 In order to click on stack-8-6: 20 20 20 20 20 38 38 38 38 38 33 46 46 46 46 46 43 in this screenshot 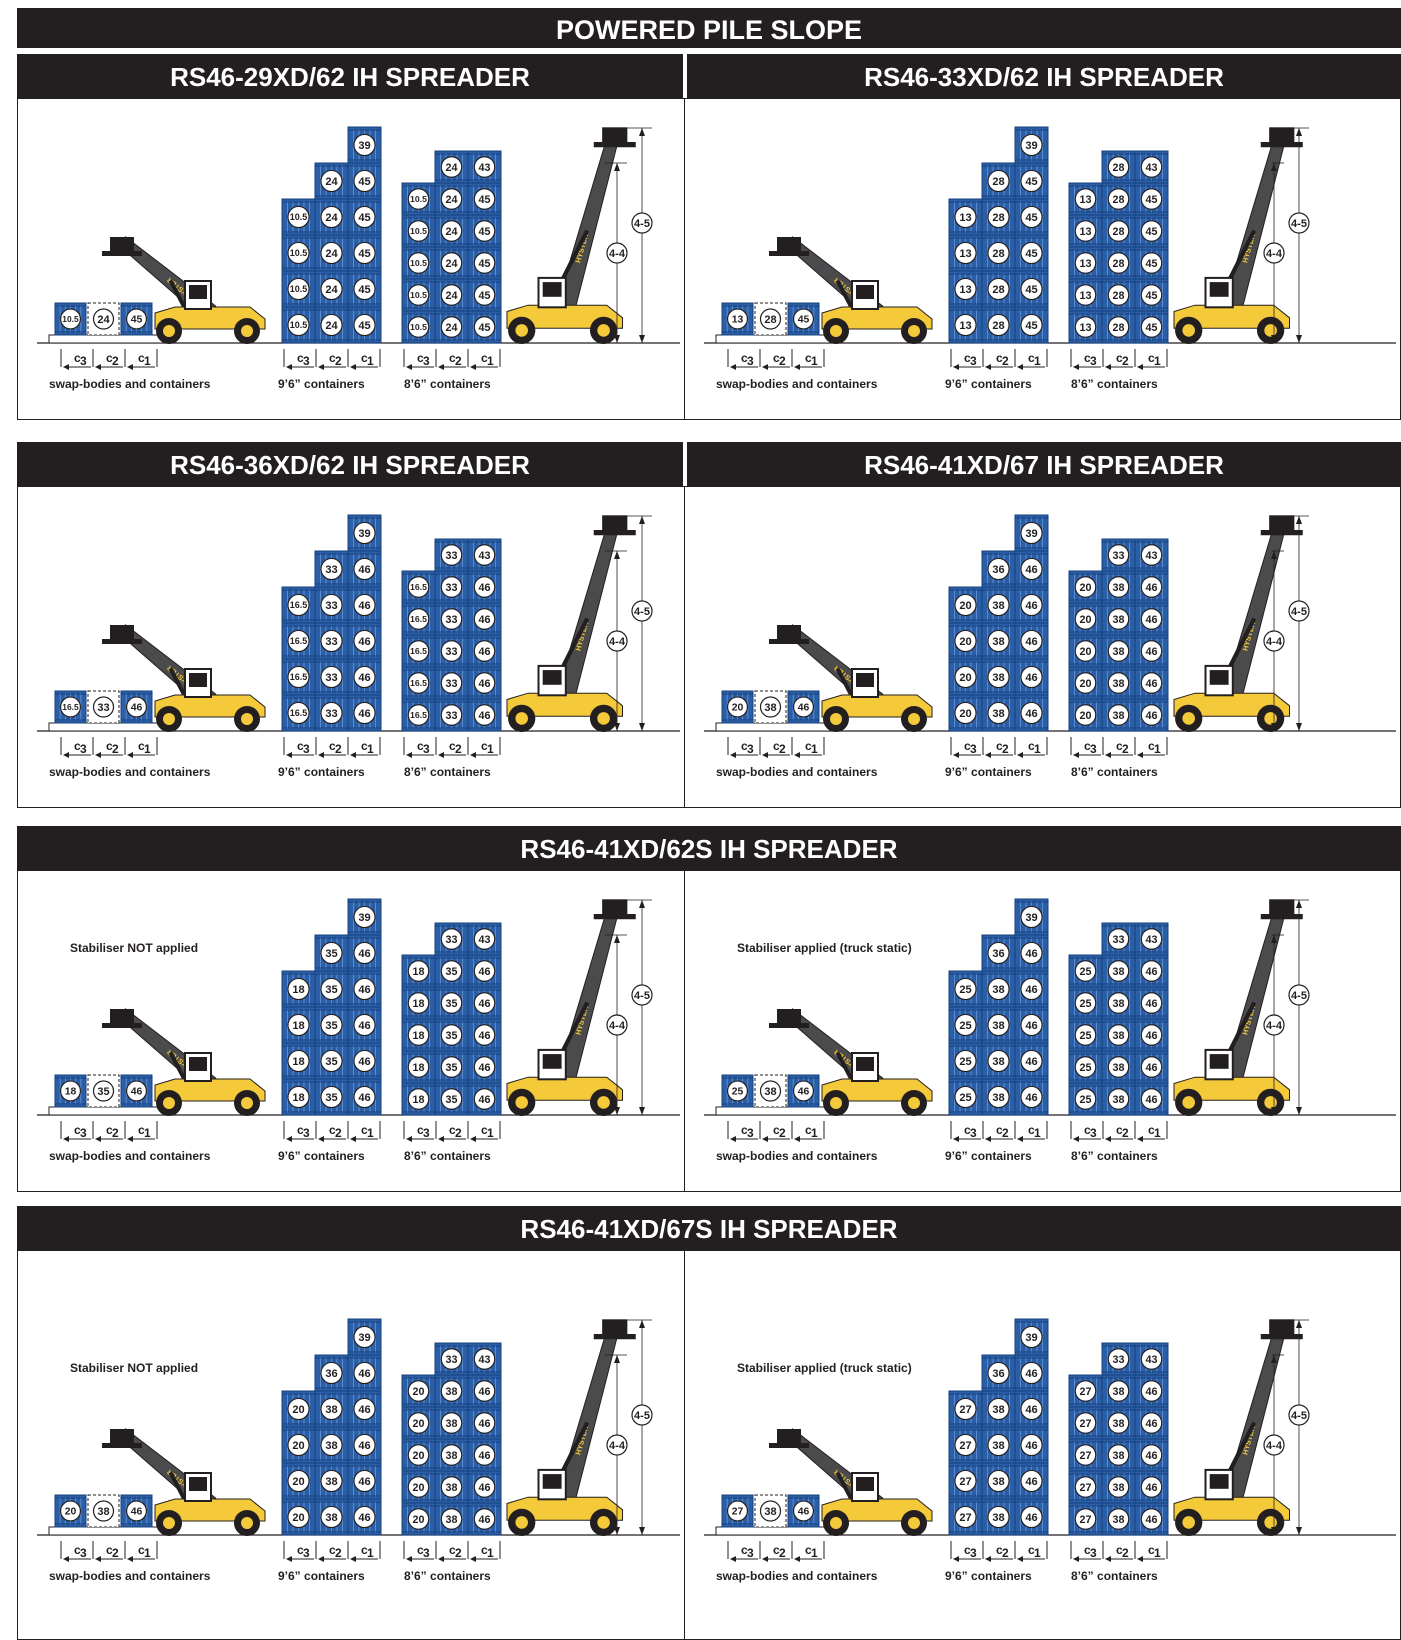, I will do `click(451, 1439)`.